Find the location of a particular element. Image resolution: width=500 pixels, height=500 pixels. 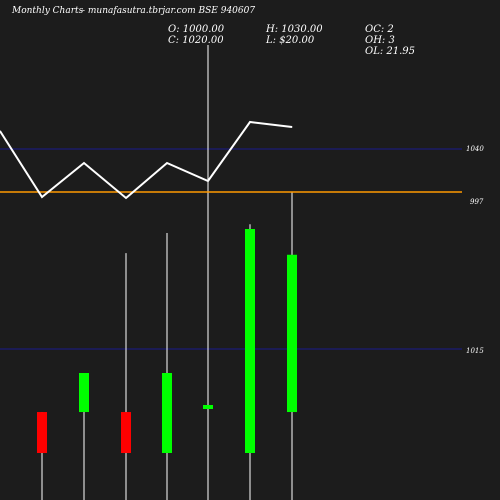

high-value: H: 1030.00 is located at coordinates (294, 29).